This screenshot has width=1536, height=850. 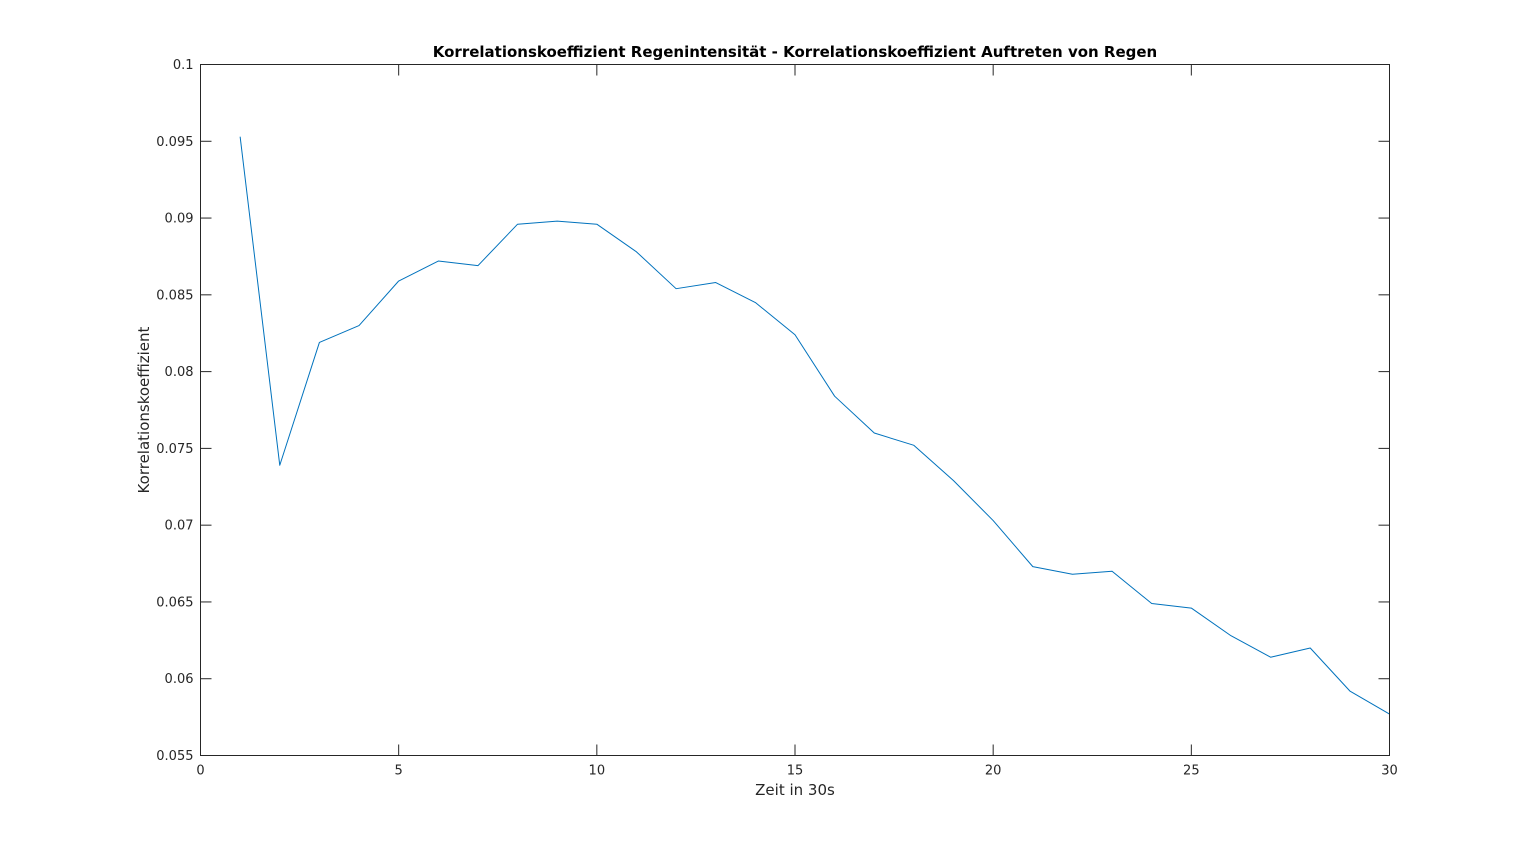 What do you see at coordinates (144, 409) in the screenshot?
I see `y-axis-label: Korrelationskoeffizient` at bounding box center [144, 409].